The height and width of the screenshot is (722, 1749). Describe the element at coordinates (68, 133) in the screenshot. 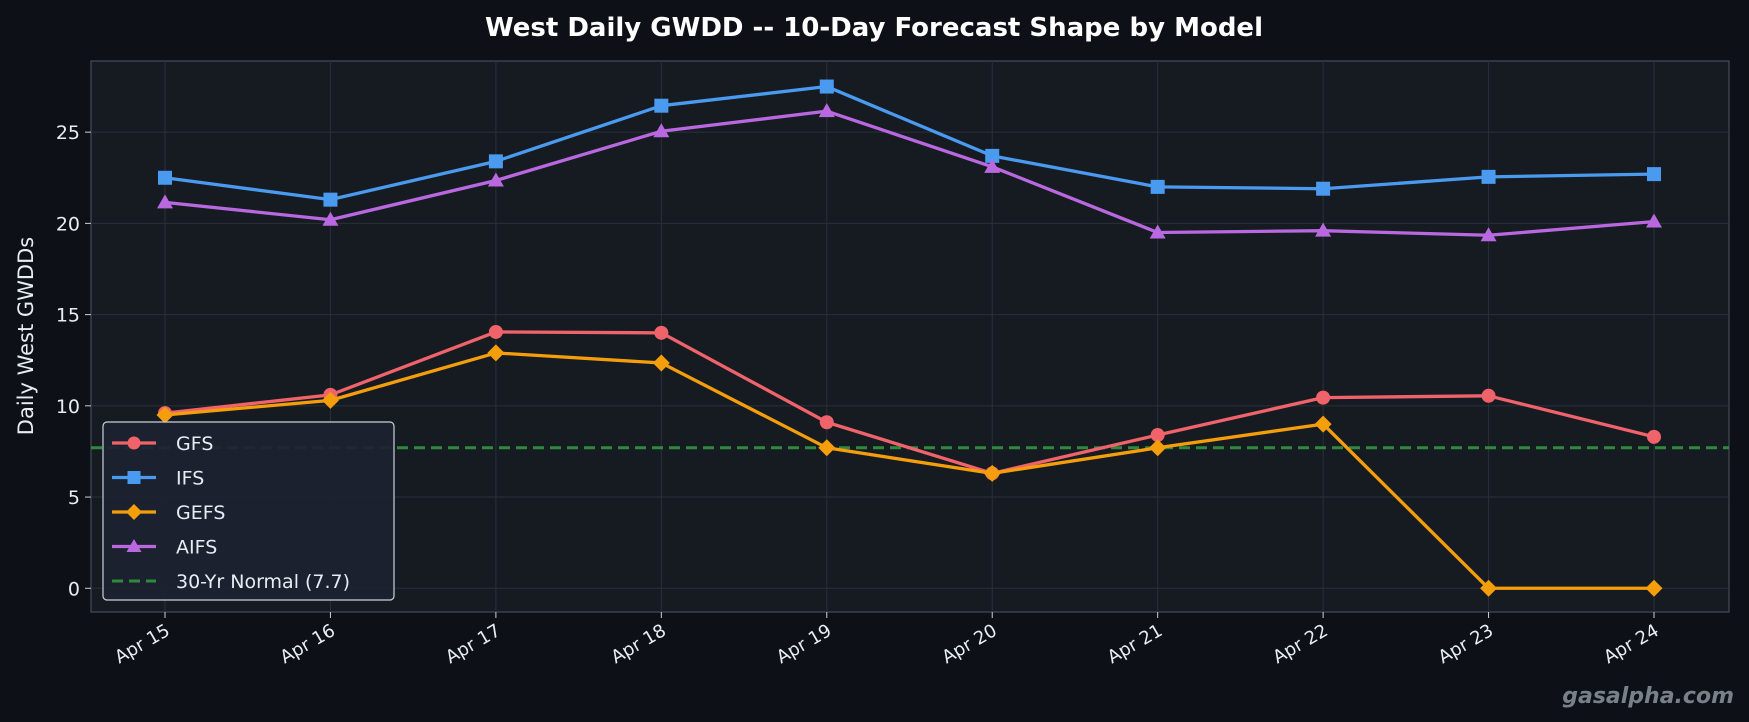

I see `y-tick-label: 25` at that location.